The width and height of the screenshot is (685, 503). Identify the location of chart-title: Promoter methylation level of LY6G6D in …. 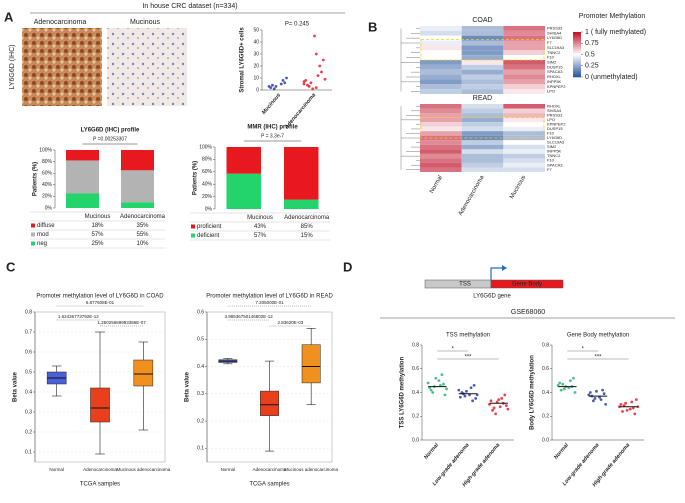
(269, 297).